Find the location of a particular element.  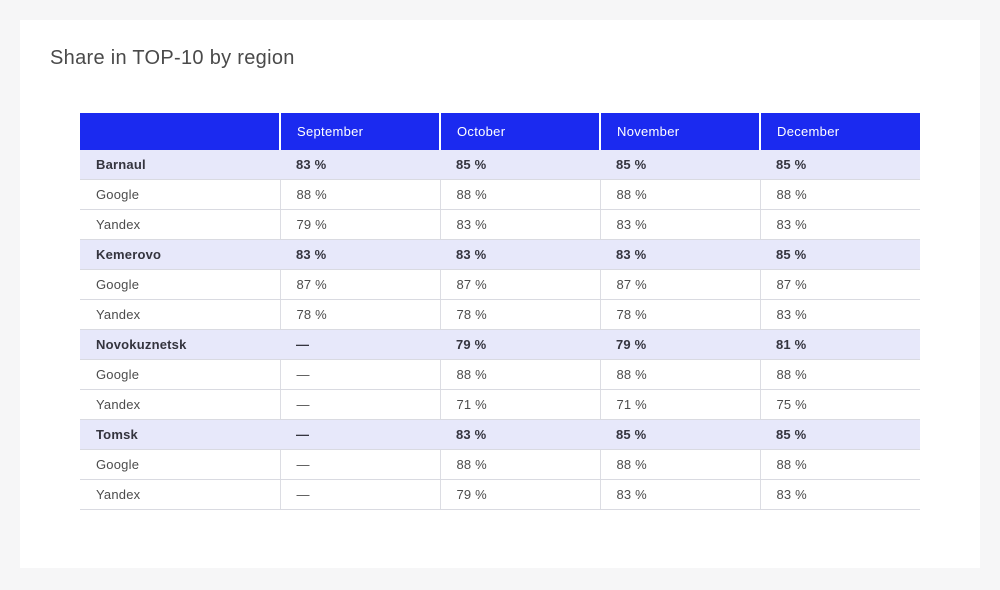

row-label-cell: Tomsk is located at coordinates (180, 434).